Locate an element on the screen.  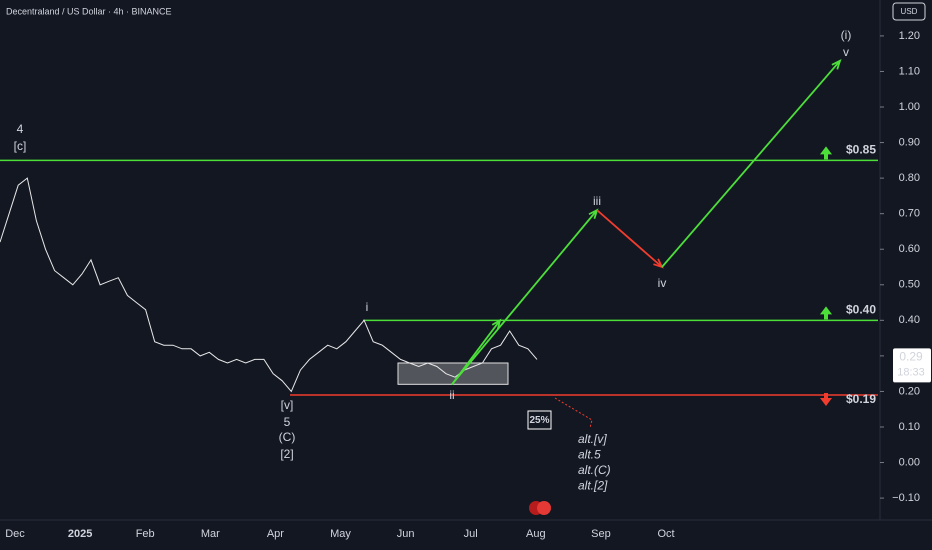
wave-label: [2] is located at coordinates (286, 454).